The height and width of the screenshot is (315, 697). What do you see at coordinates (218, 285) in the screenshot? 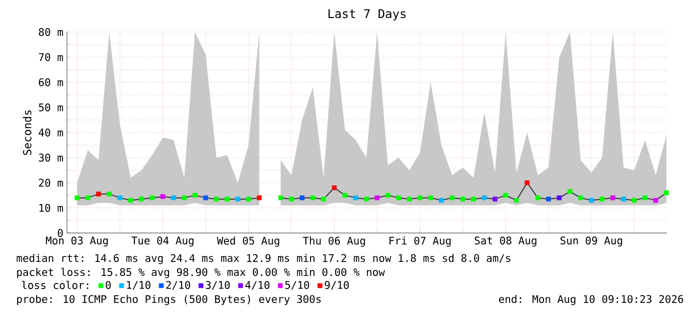
I see `legend-label: 3/10` at bounding box center [218, 285].